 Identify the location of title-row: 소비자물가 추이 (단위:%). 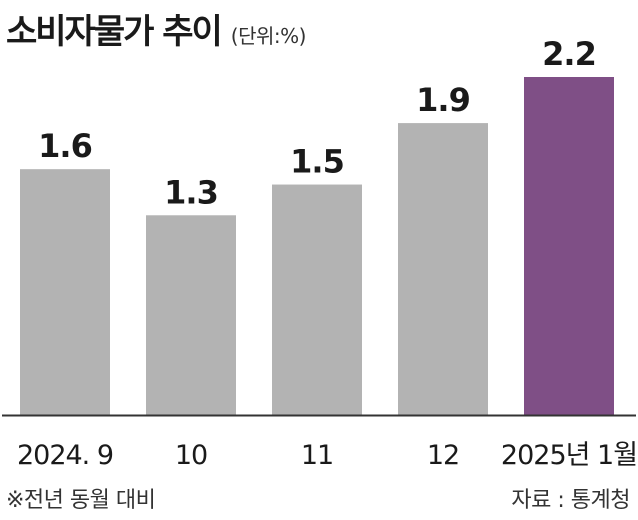
(156, 28).